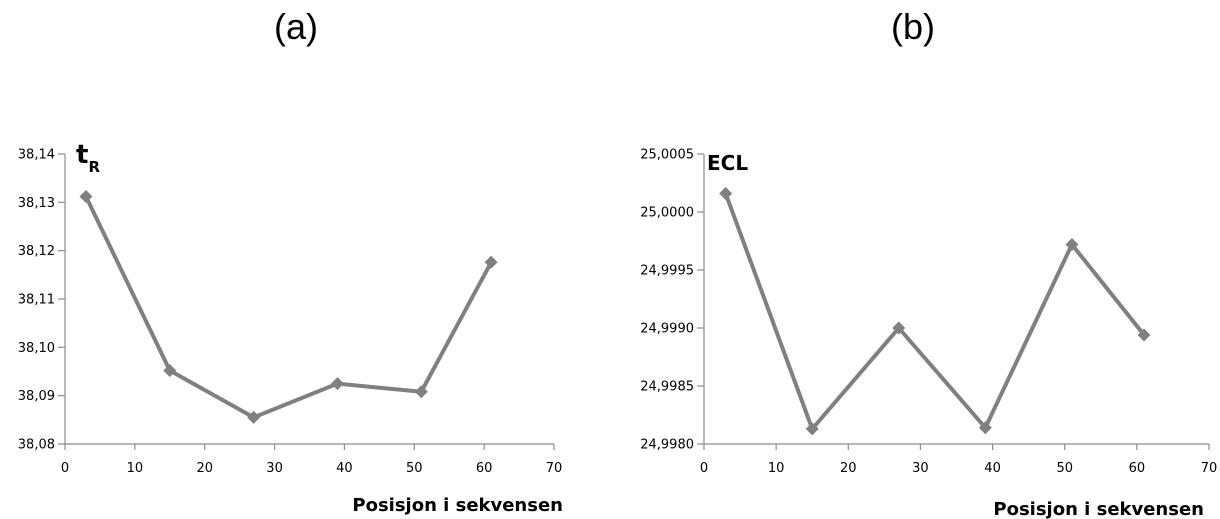  I want to click on y-axis-label-subscript: R, so click(94, 167).